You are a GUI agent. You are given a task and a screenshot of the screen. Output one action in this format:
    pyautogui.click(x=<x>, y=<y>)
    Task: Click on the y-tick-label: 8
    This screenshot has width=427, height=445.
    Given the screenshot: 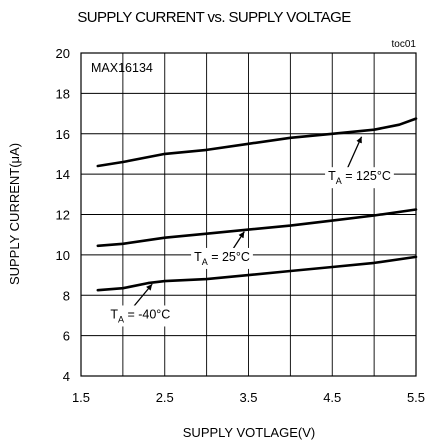 What is the action you would take?
    pyautogui.click(x=66, y=295)
    